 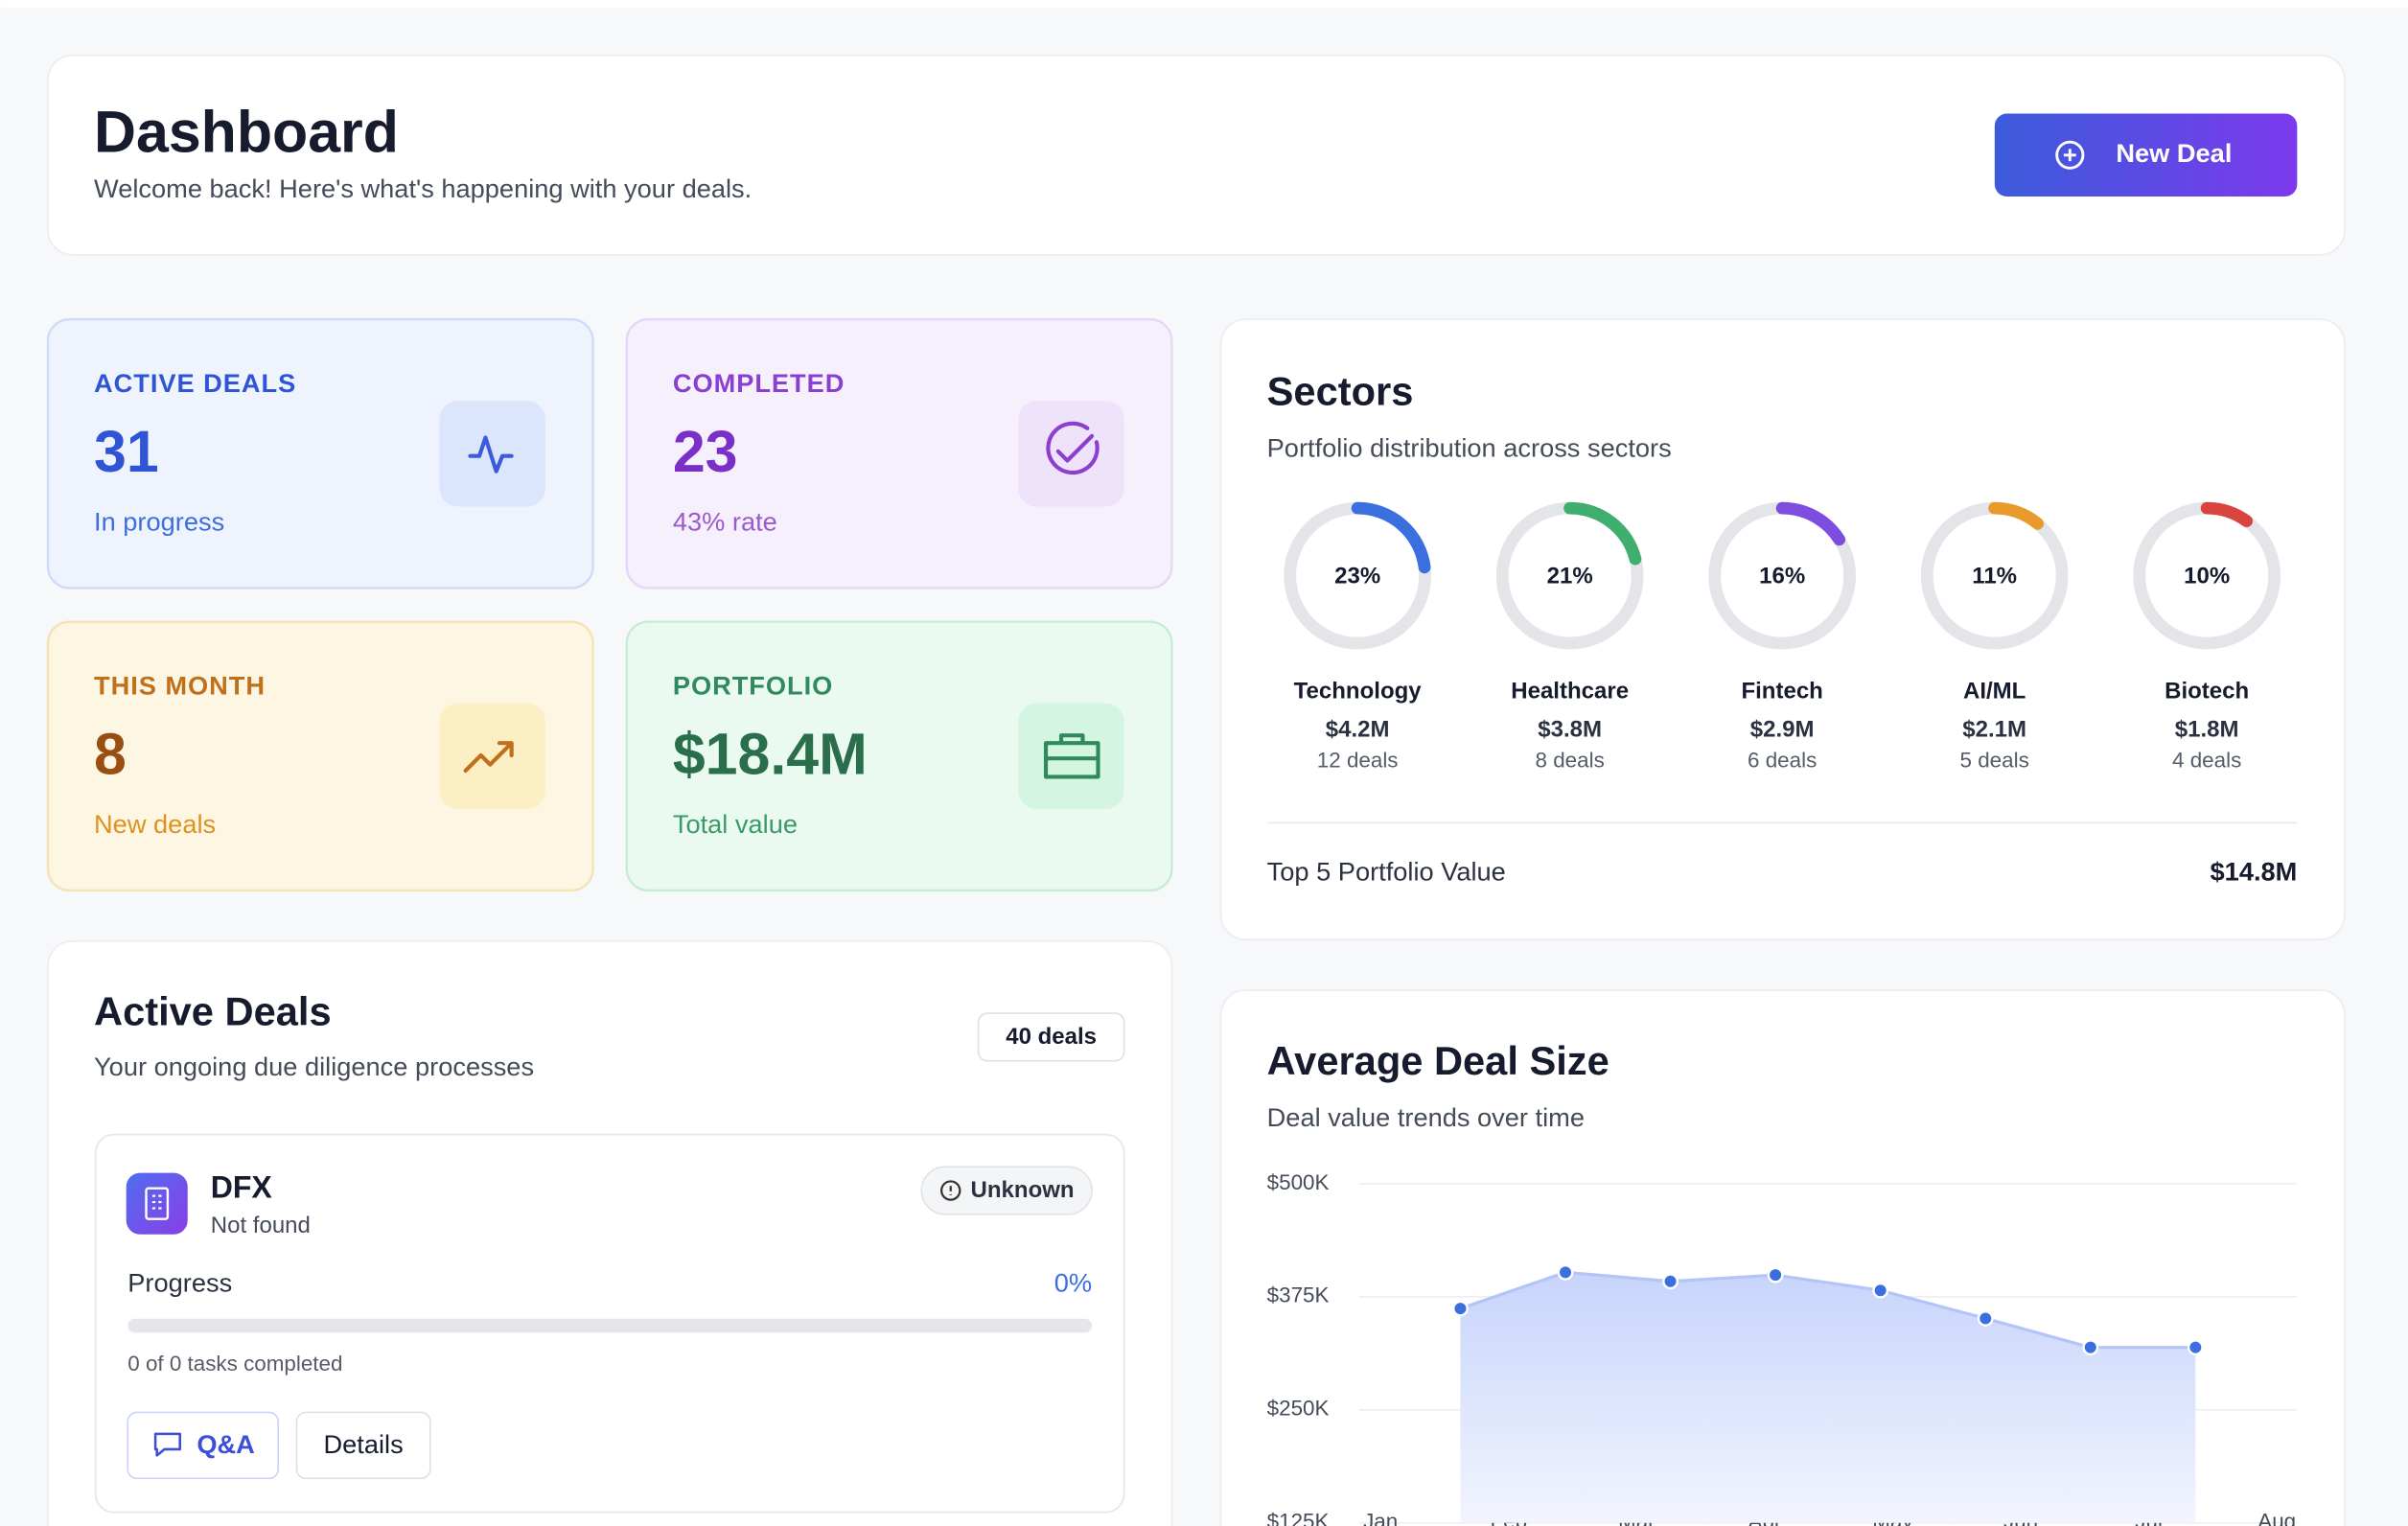 What do you see at coordinates (2206, 760) in the screenshot?
I see `sector-deals: 4 deals` at bounding box center [2206, 760].